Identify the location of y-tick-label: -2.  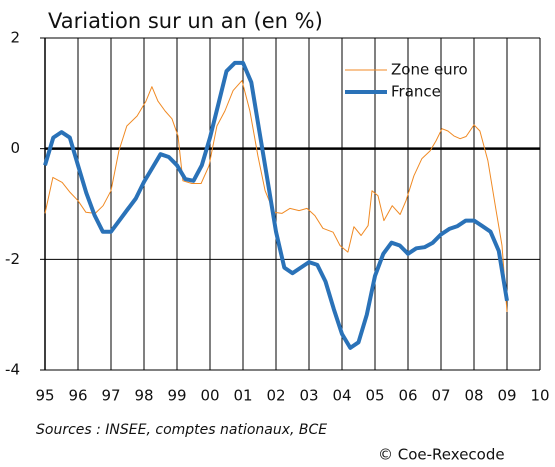
(12, 259).